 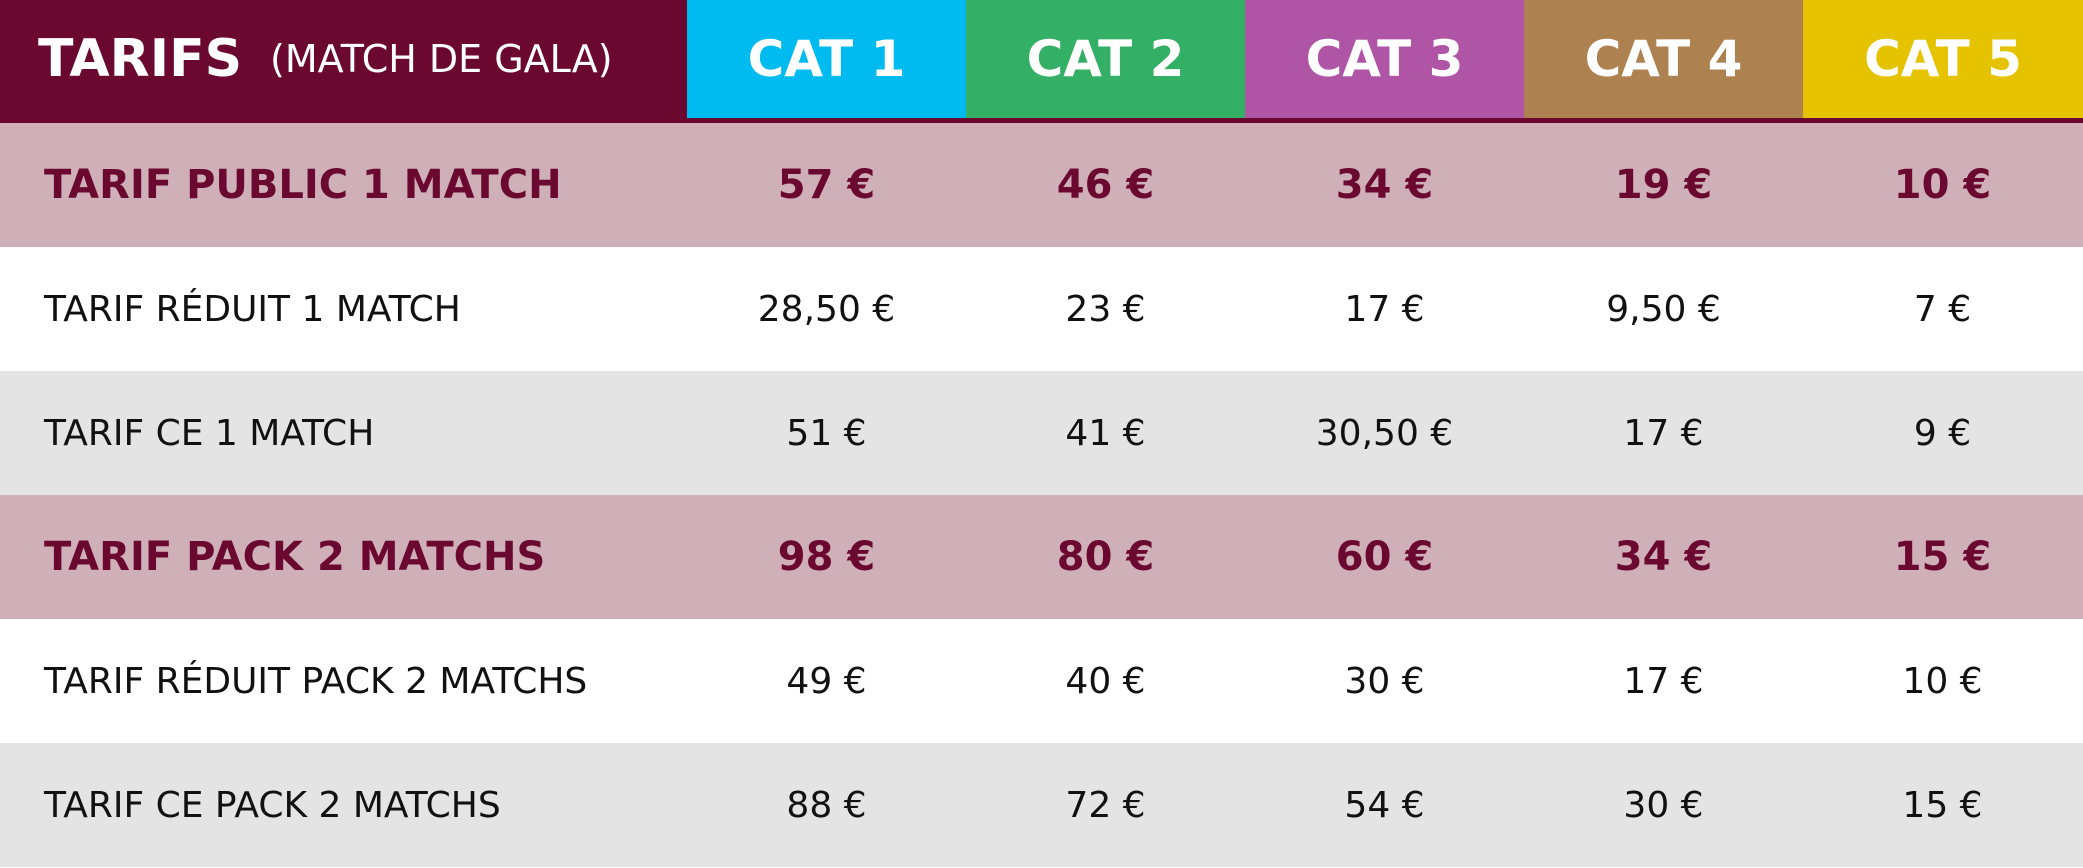 What do you see at coordinates (1105, 557) in the screenshot?
I see `price-cell-cat-2: 80 €` at bounding box center [1105, 557].